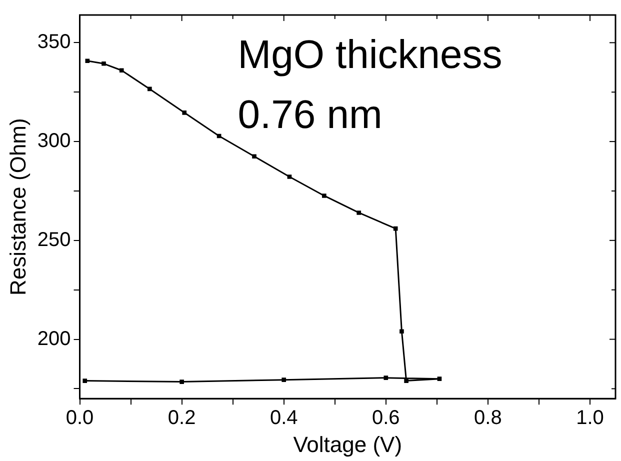 This screenshot has width=621, height=461. What do you see at coordinates (347, 444) in the screenshot?
I see `x-axis-title: Voltage (V)` at bounding box center [347, 444].